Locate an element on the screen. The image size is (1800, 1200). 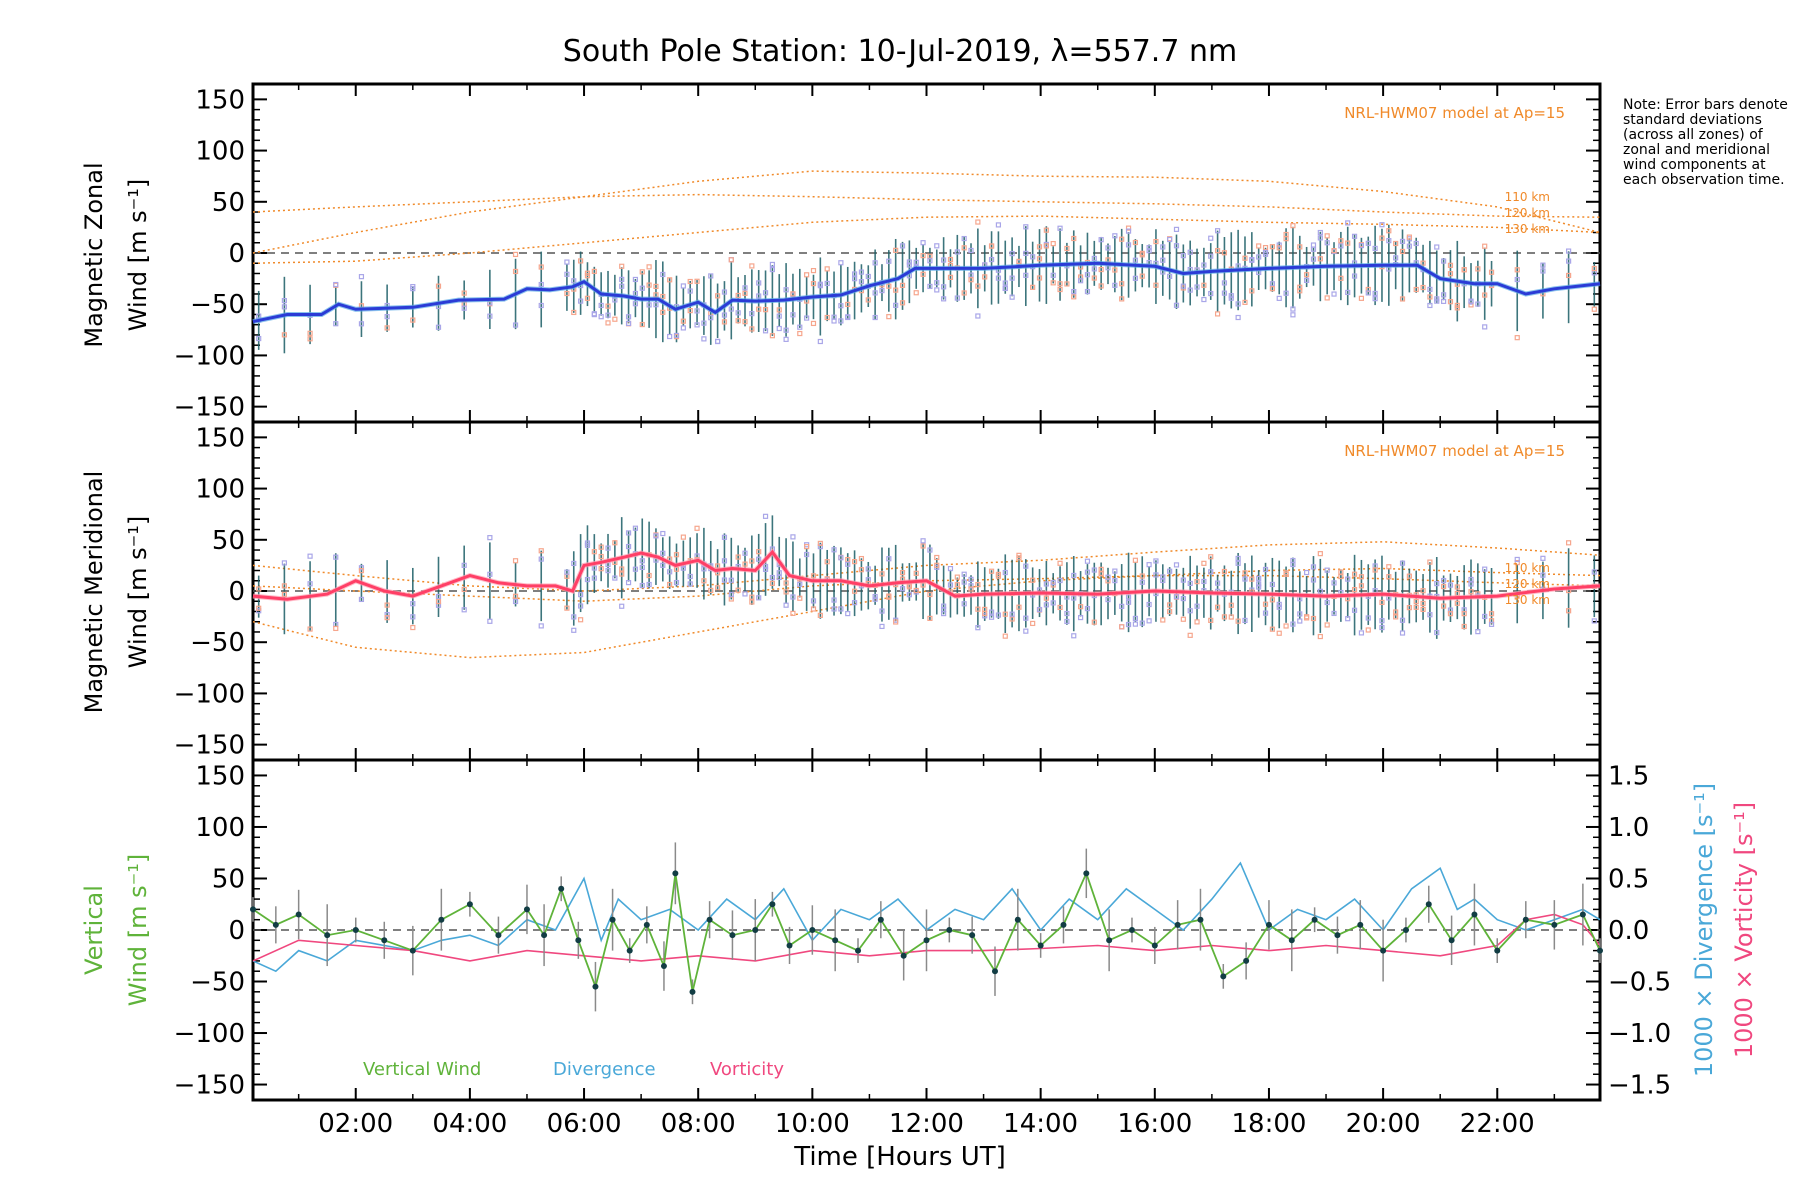
legend-vertical-wind: Vertical Wind is located at coordinates (422, 1069).